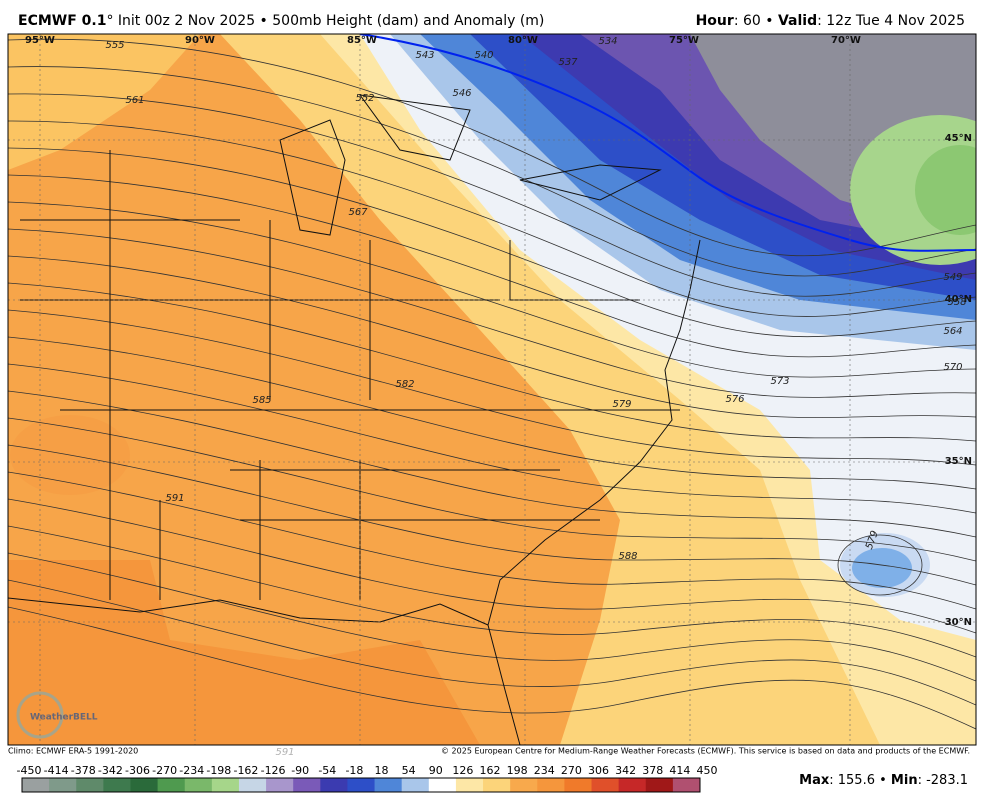 Image resolution: width=984 pixels, height=808 pixels. I want to click on colorbar-tick-label: 234, so click(544, 770).